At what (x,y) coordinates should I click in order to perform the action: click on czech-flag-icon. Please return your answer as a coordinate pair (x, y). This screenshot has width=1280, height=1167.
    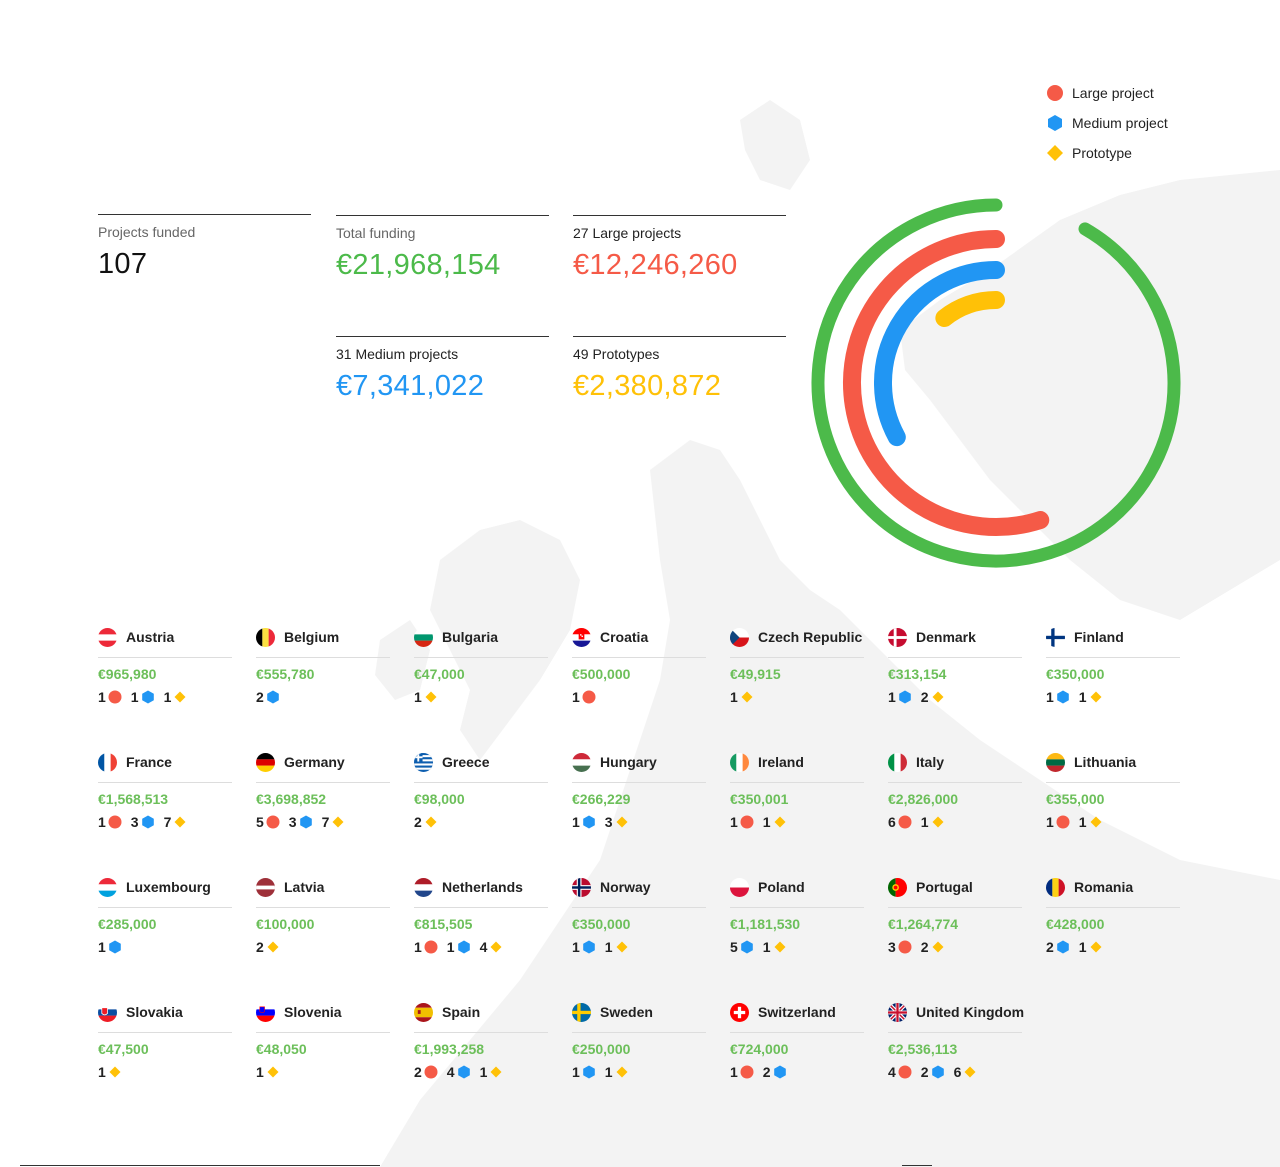
    Looking at the image, I should click on (739, 637).